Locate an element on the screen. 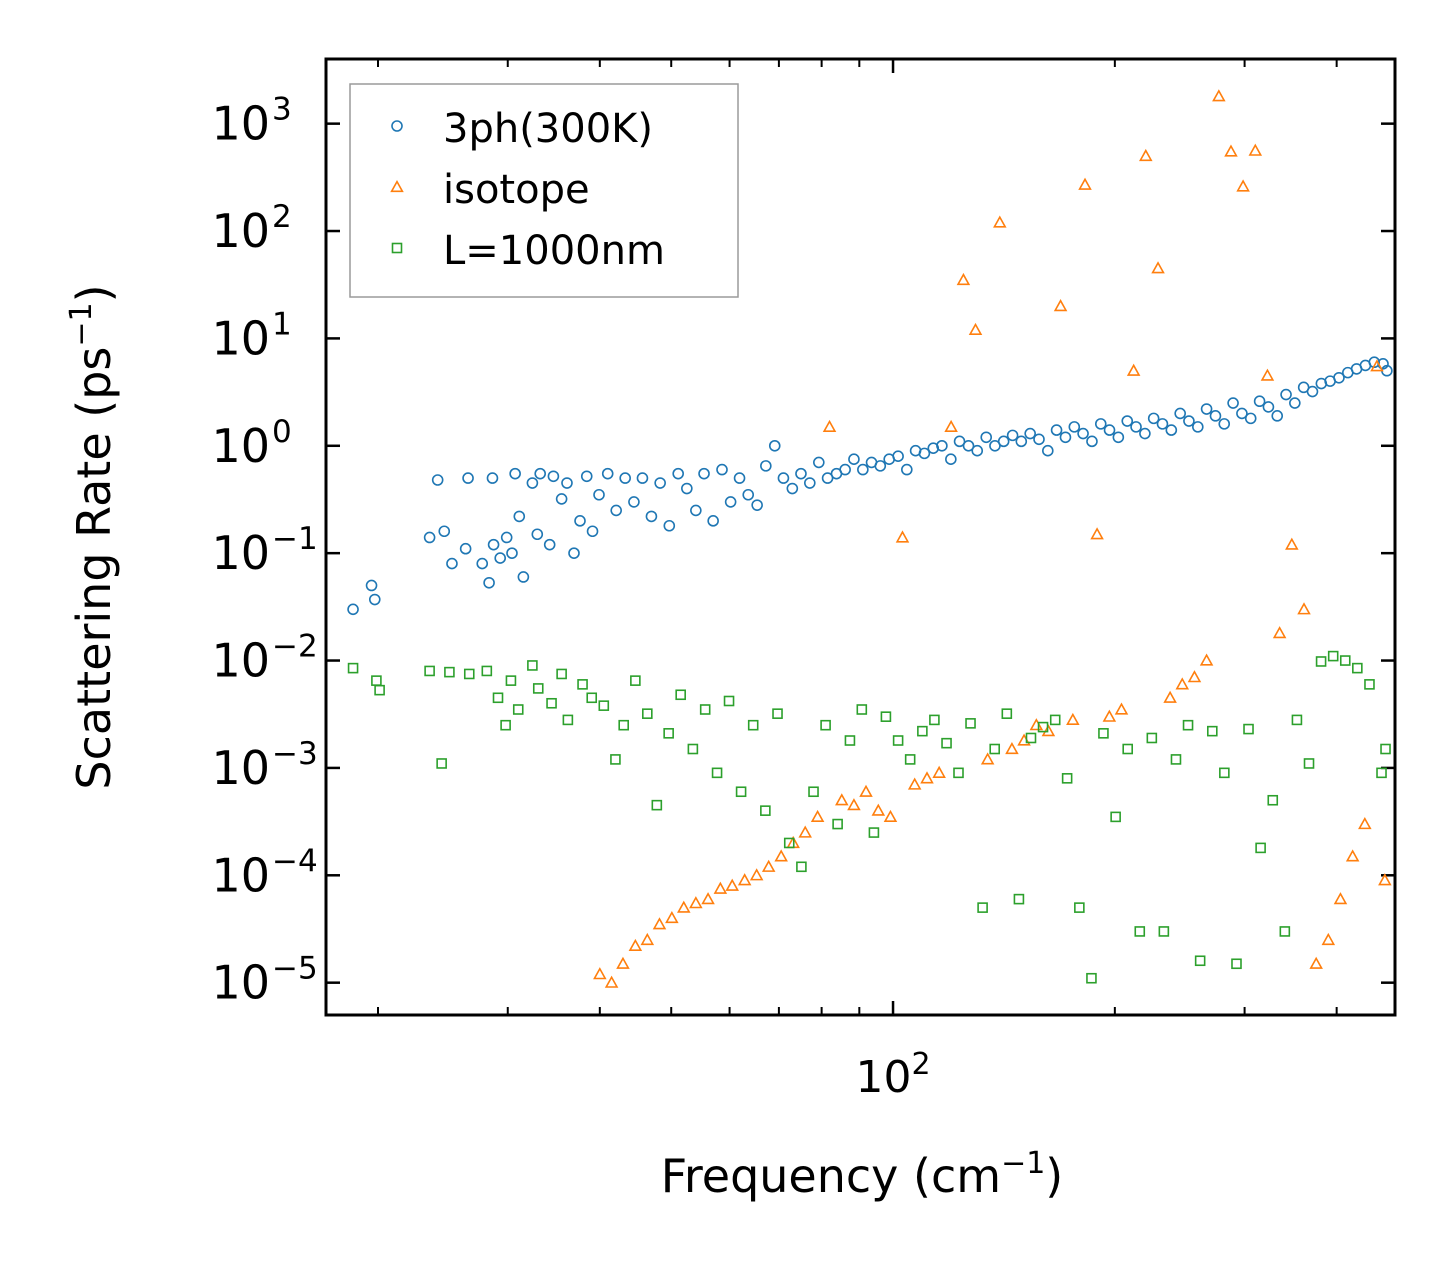 This screenshot has height=1265, width=1455. y-tick-label: 10⁻¹ is located at coordinates (264, 550).